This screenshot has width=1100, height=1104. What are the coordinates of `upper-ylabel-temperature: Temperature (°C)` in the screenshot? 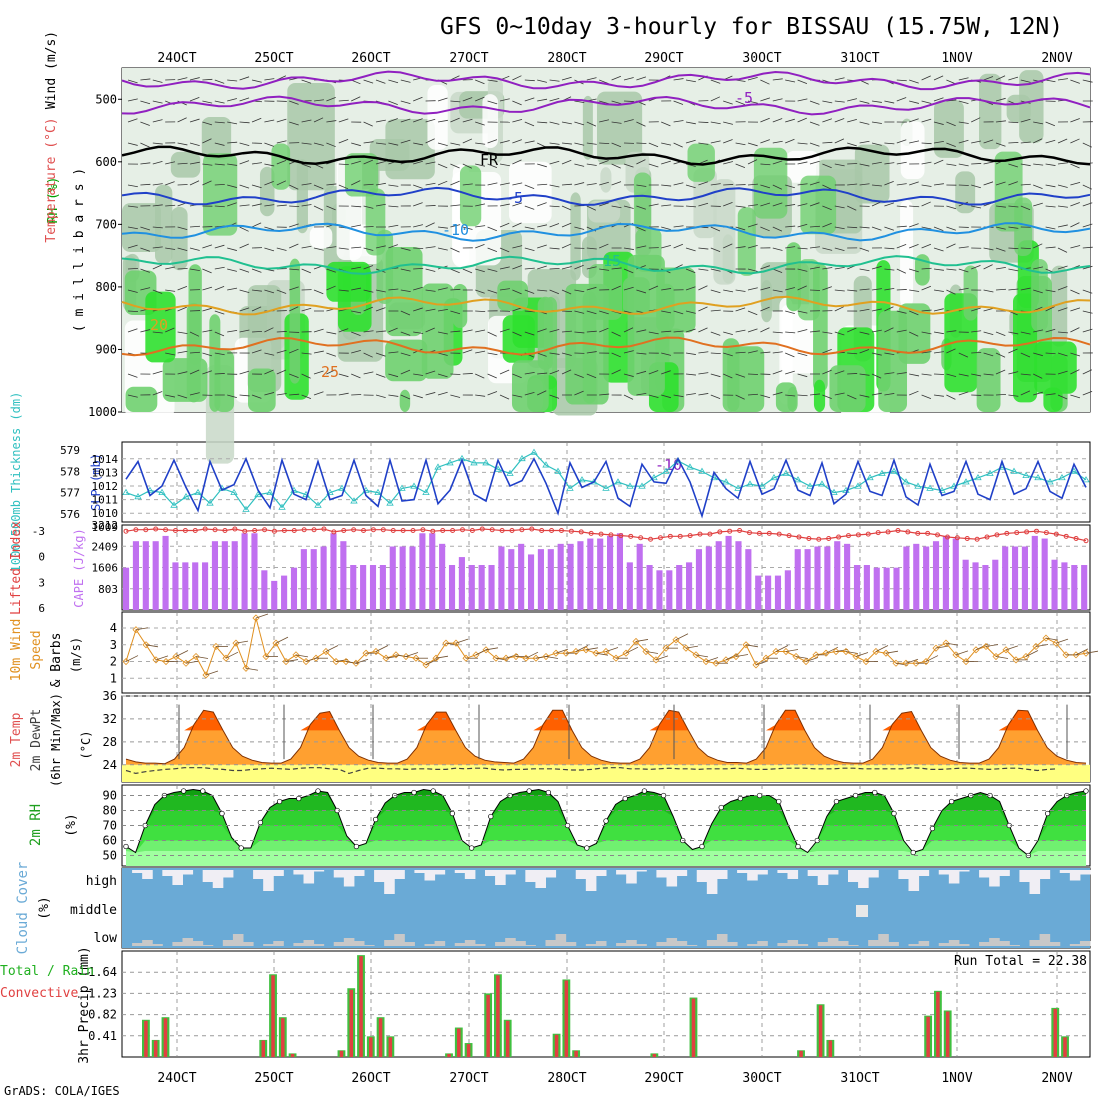 It's located at (51, 179).